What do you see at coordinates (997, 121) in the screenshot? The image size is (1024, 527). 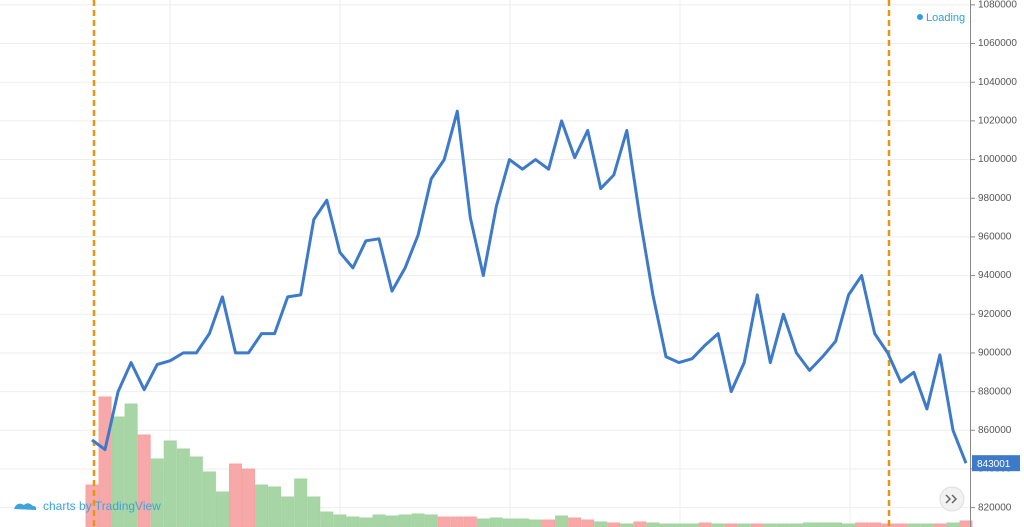 I see `y-tick-label: 1020000` at bounding box center [997, 121].